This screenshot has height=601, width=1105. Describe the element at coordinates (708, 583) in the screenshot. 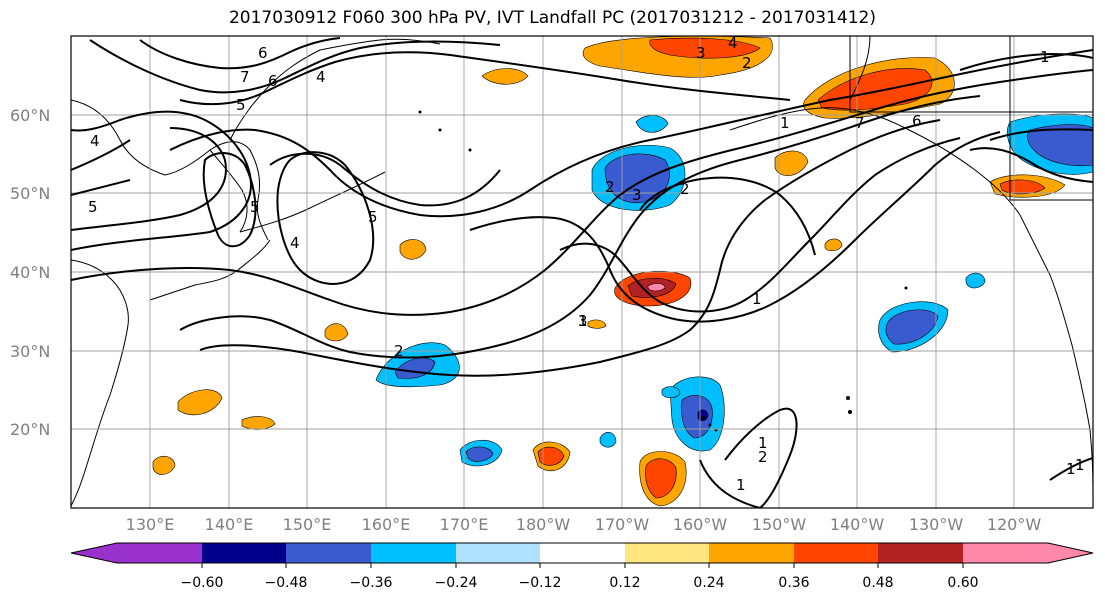

I see `colorbar-tick-label: 0.24` at that location.